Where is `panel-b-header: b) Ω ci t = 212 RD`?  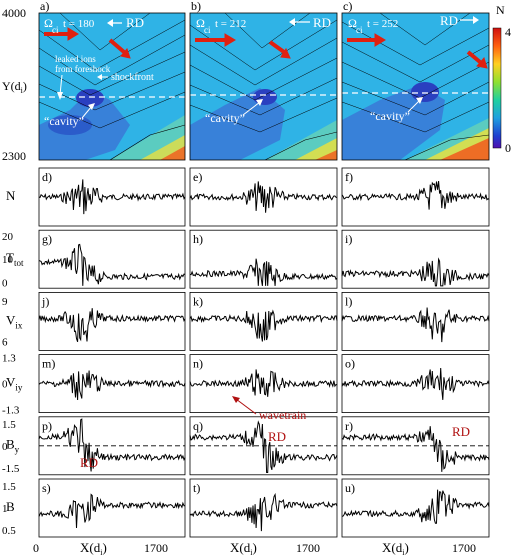
panel-b-header: b) Ω ci t = 212 RD is located at coordinates (261, 17).